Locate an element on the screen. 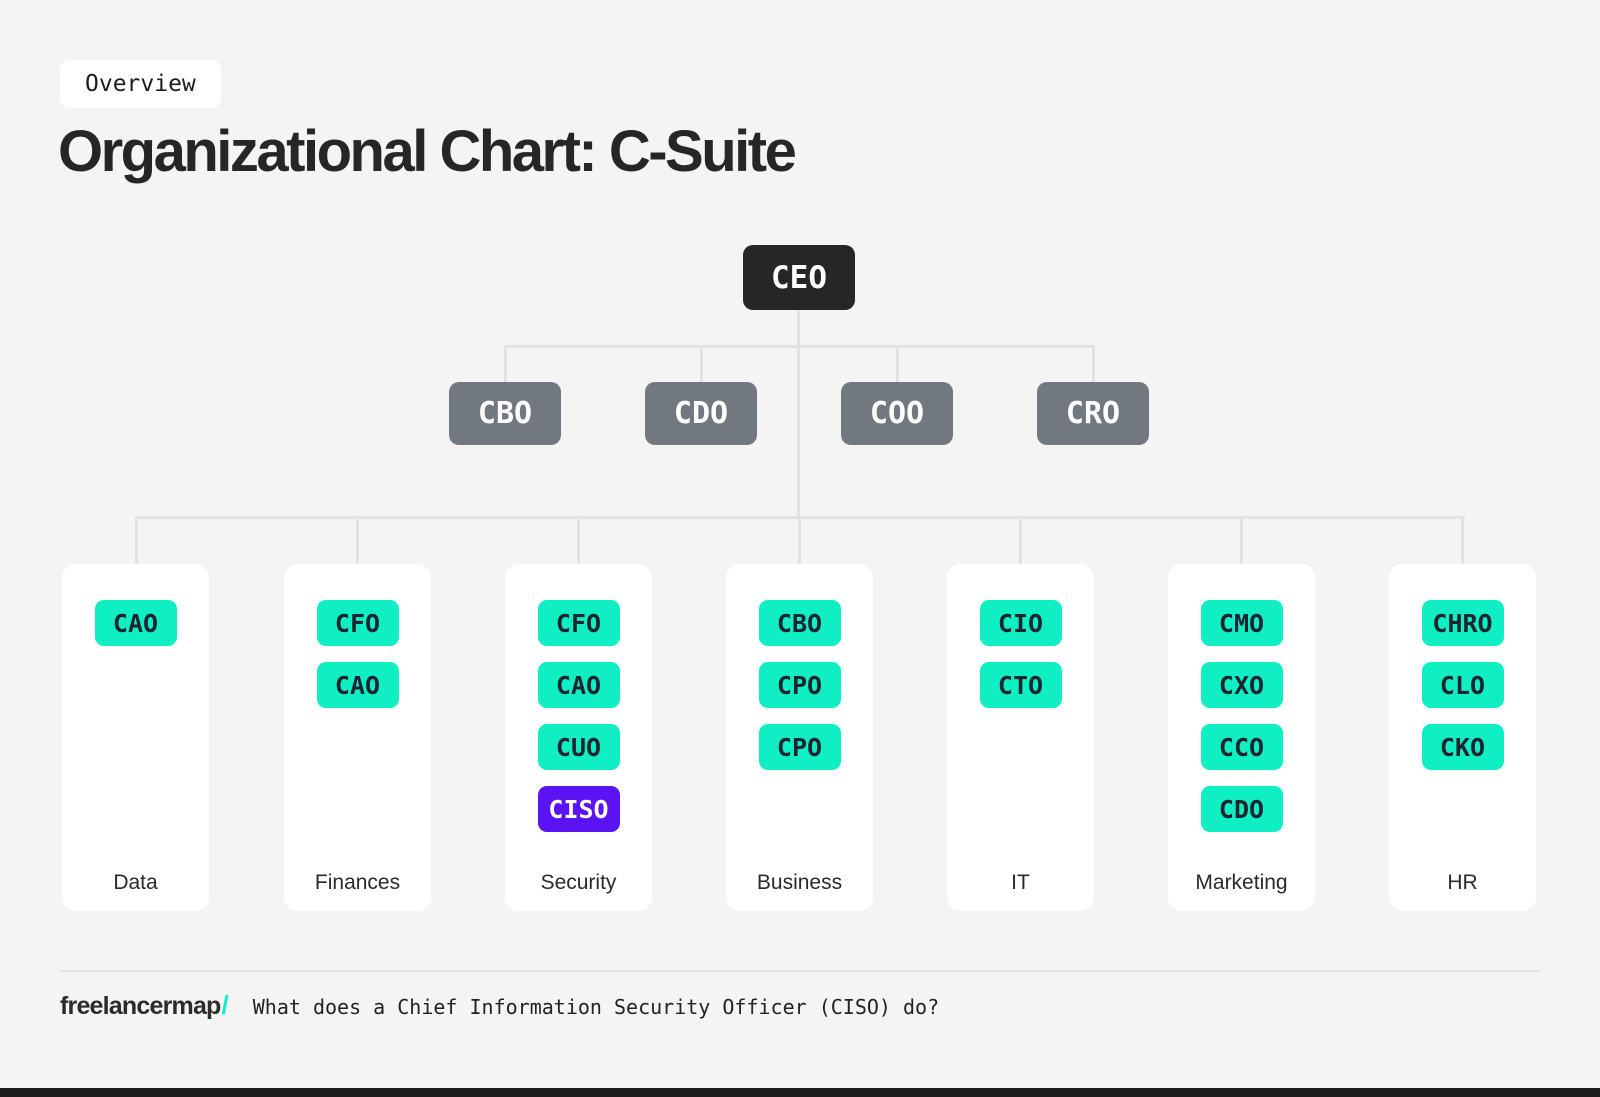  role-chip-label: CTO is located at coordinates (1020, 685).